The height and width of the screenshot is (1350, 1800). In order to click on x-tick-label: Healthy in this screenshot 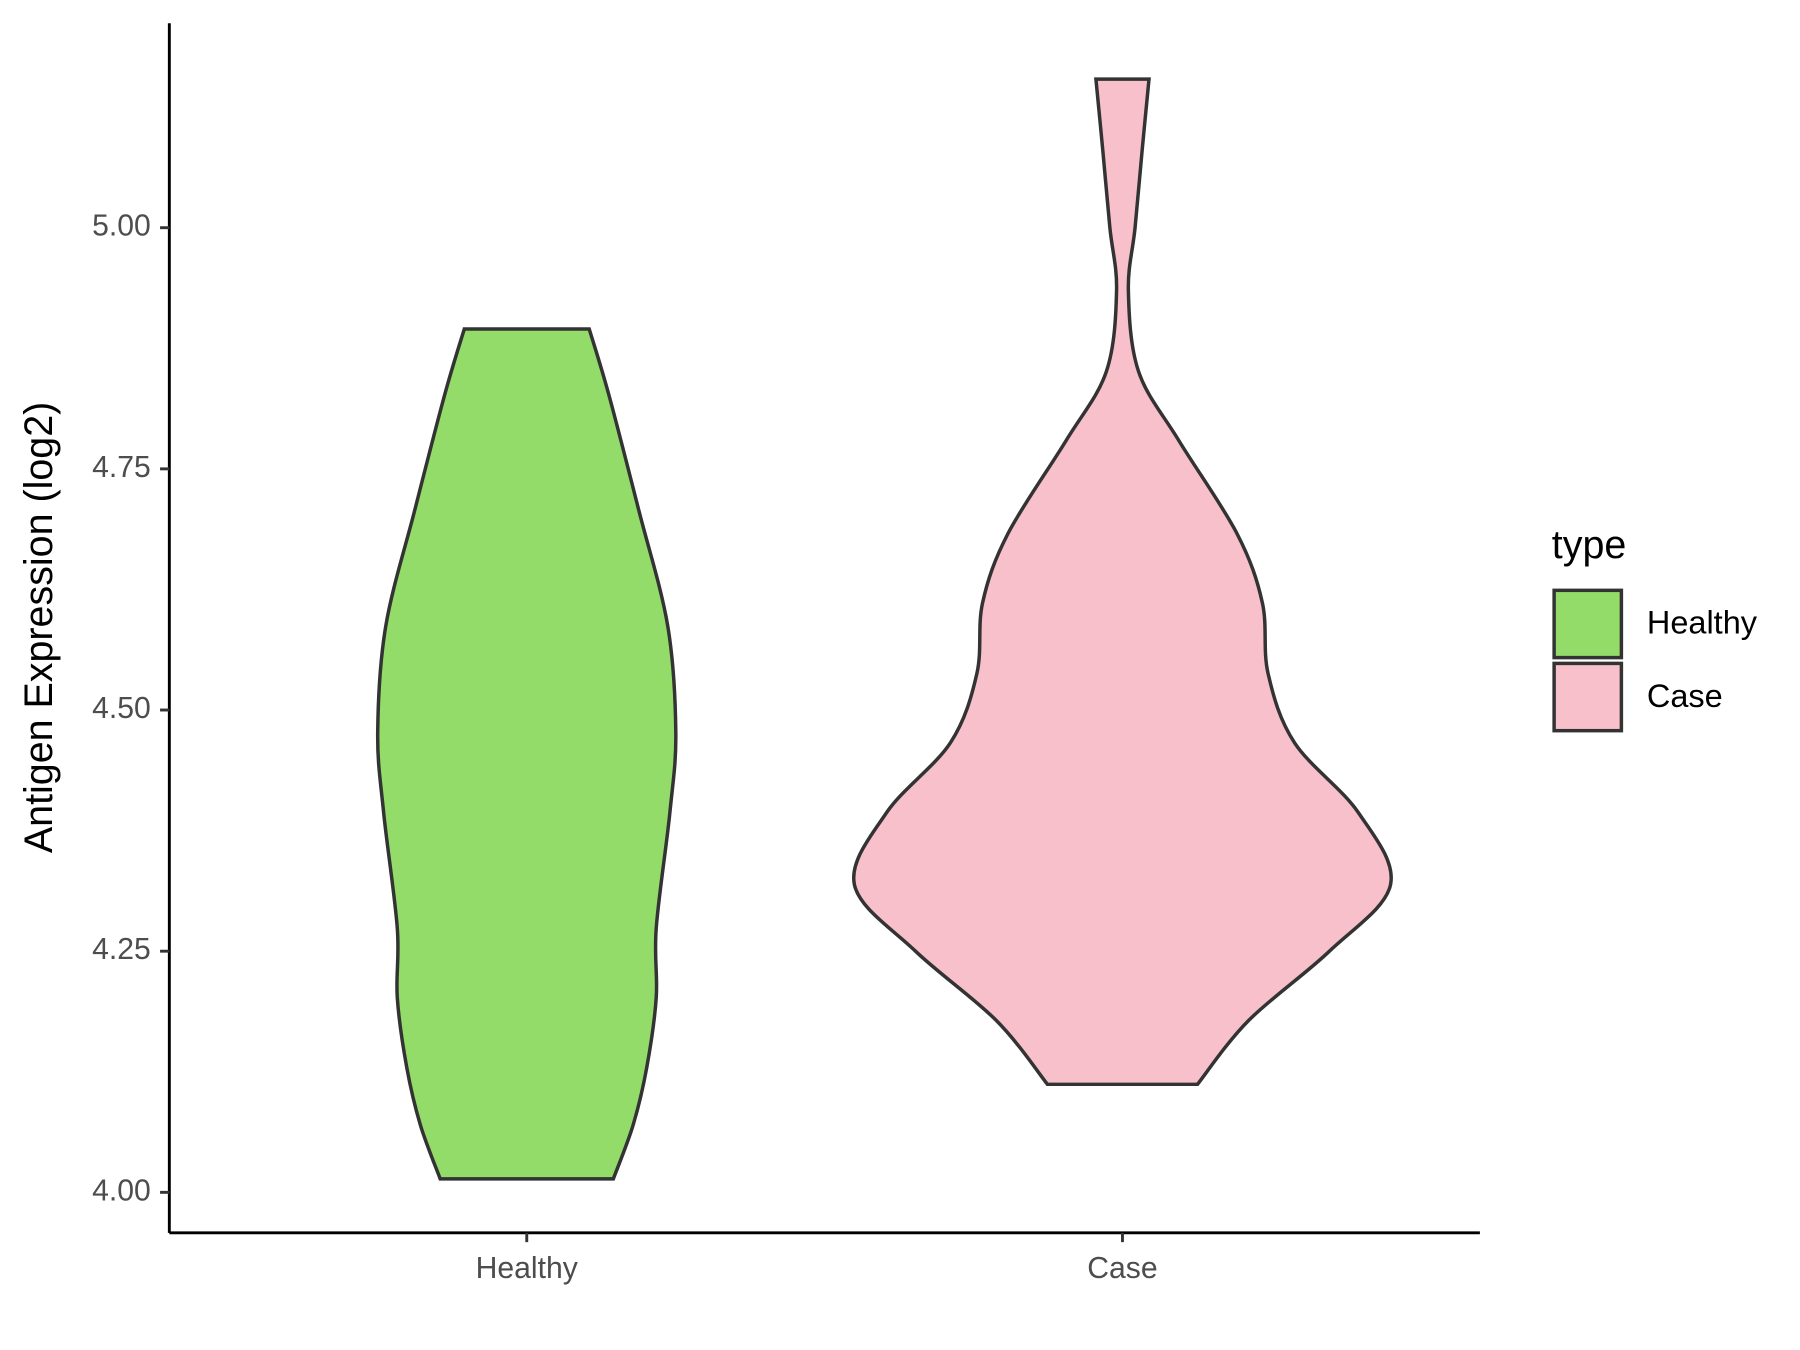, I will do `click(527, 1268)`.